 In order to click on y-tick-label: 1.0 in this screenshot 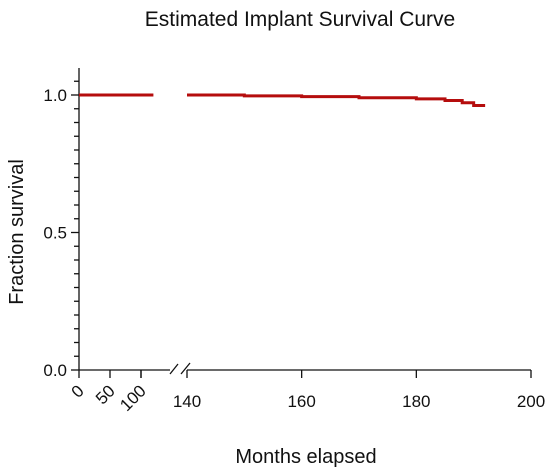, I will do `click(55, 95)`.